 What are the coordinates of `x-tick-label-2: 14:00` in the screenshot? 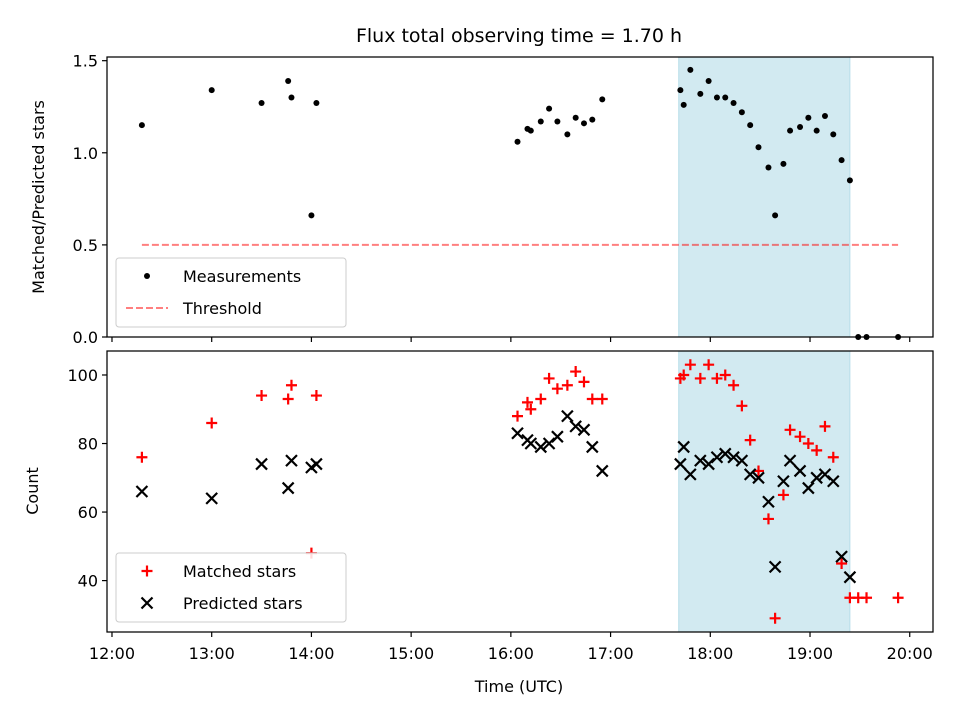 It's located at (311, 653).